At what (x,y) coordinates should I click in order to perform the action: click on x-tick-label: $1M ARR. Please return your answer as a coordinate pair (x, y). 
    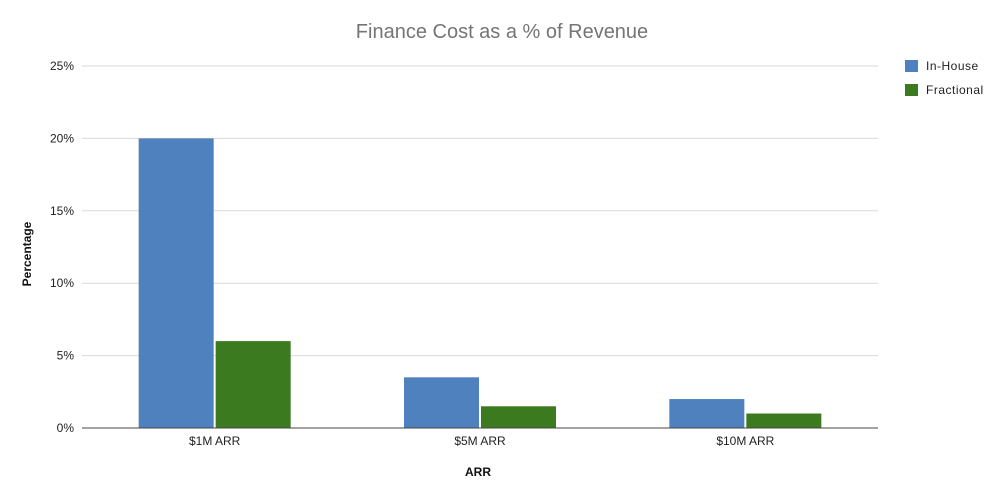
    Looking at the image, I should click on (215, 441).